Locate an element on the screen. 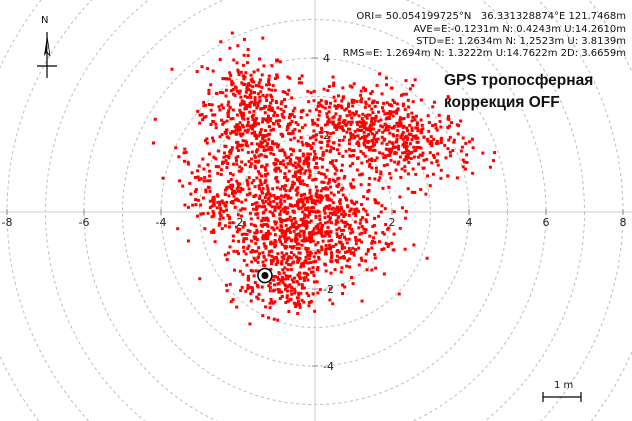  x-tick-label: 8 is located at coordinates (623, 222).